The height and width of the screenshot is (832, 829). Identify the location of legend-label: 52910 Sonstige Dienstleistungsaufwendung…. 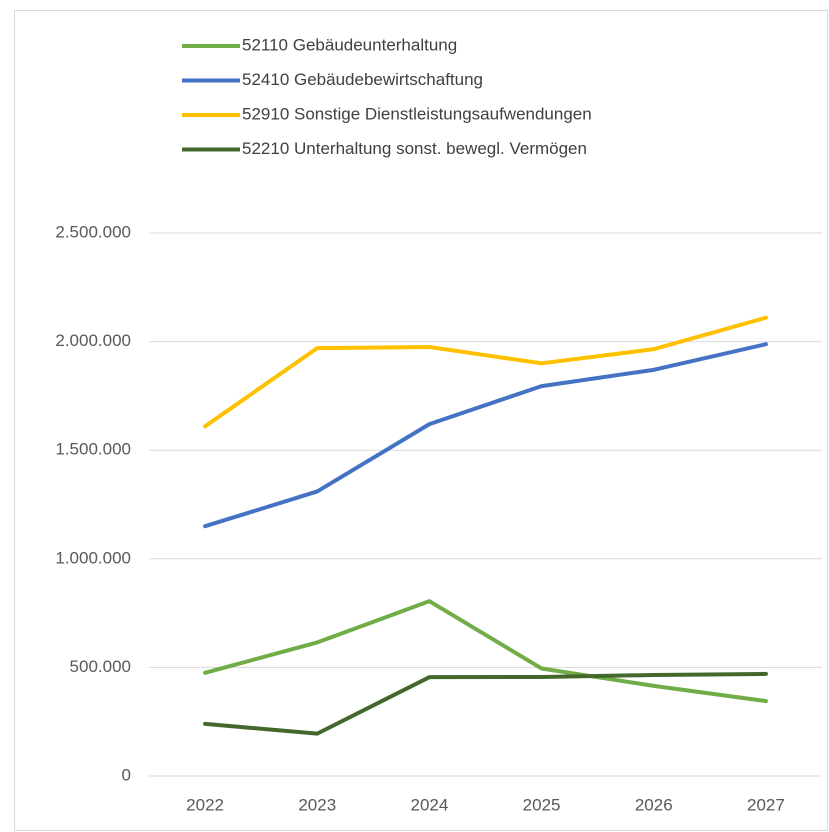
(417, 113).